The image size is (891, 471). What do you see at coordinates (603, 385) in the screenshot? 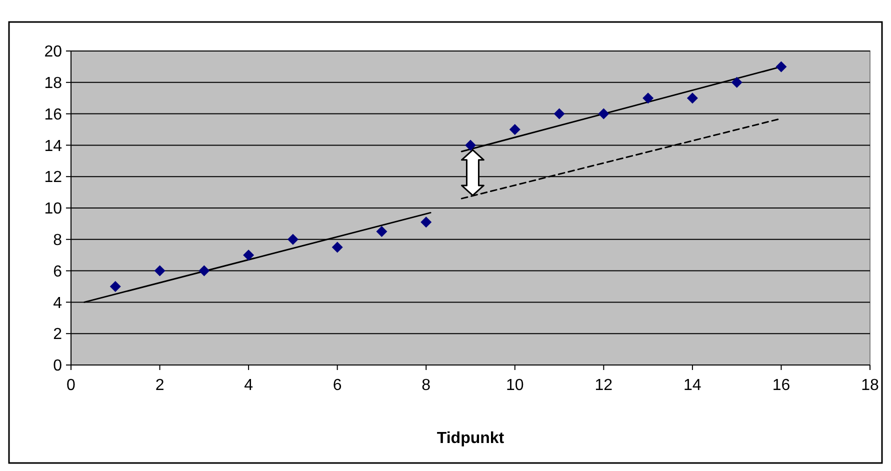
I see `x-tick-label: 12` at bounding box center [603, 385].